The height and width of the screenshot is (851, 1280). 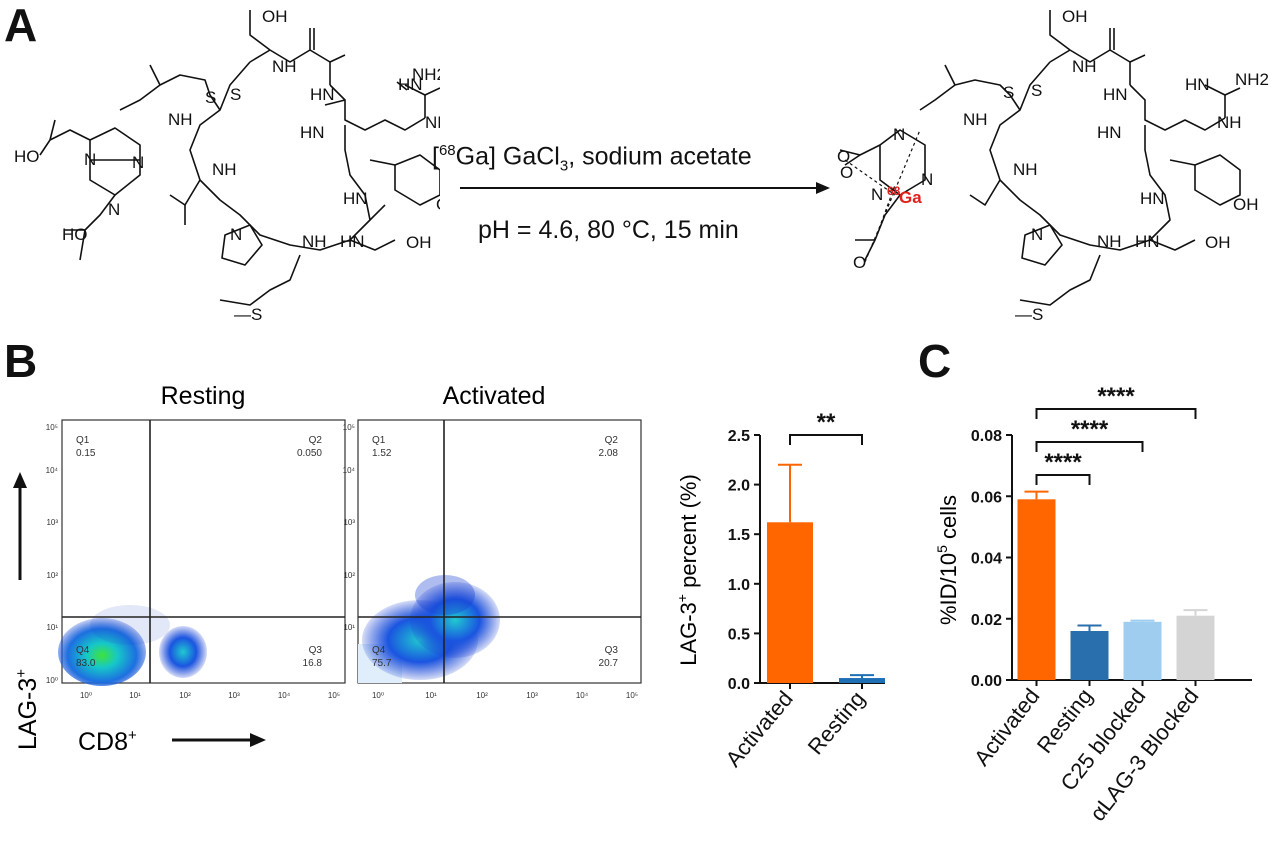 What do you see at coordinates (975, 119) in the screenshot?
I see `nh-label-r3: NH` at bounding box center [975, 119].